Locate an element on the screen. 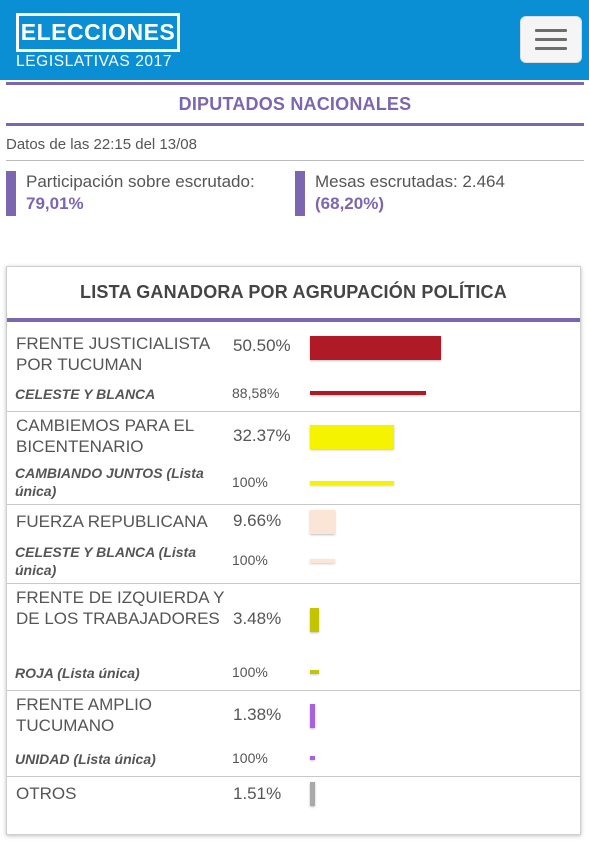 This screenshot has width=589, height=841. party-percent: 3.48% is located at coordinates (257, 618).